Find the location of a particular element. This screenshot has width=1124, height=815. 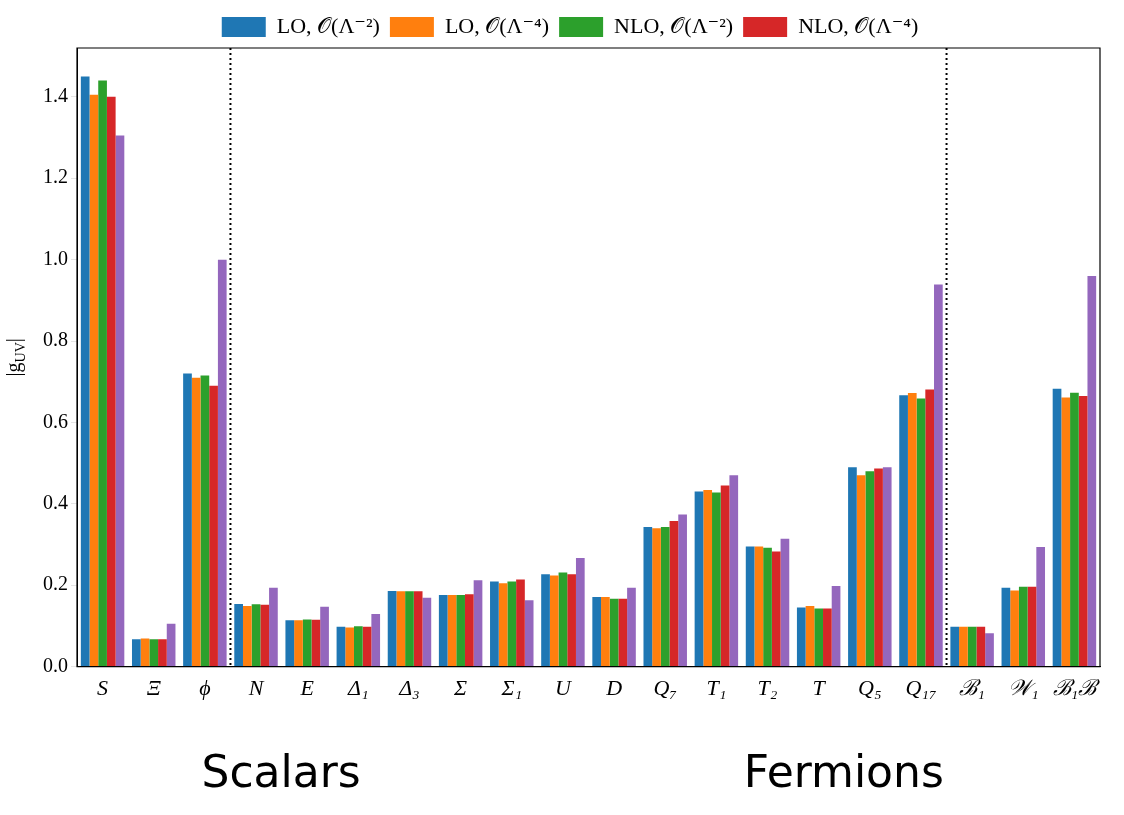

x-tick-label: Δ₃ is located at coordinates (409, 687).